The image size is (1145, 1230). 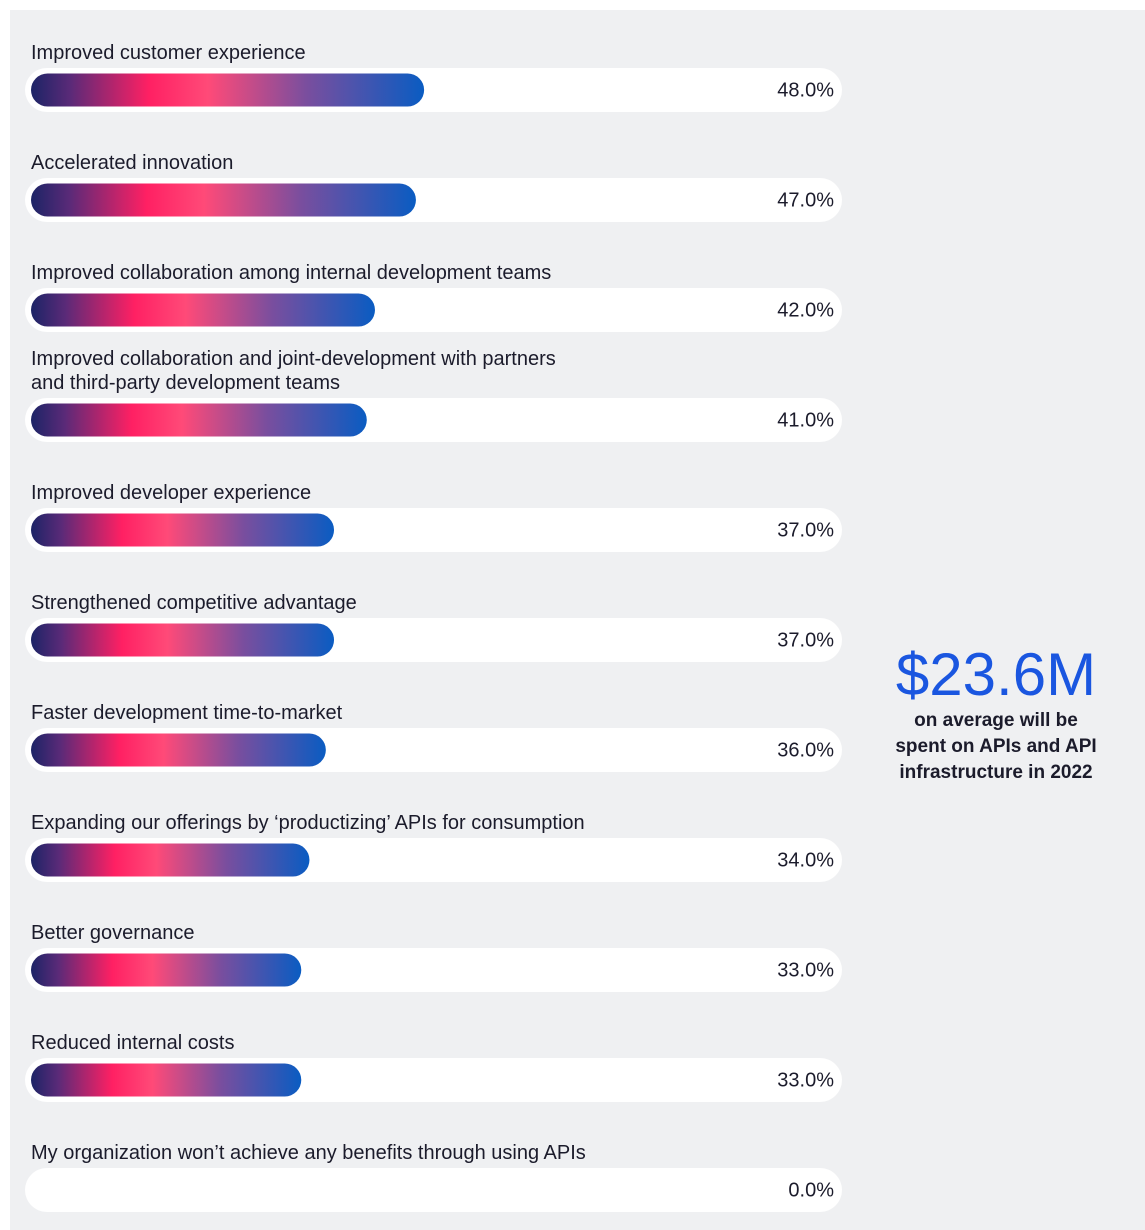 What do you see at coordinates (811, 1190) in the screenshot?
I see `value-label: 0.0%` at bounding box center [811, 1190].